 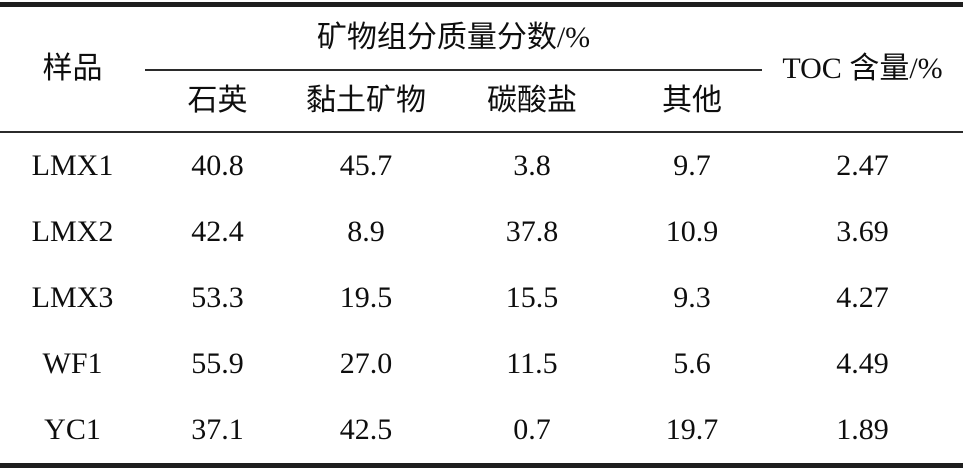 I want to click on sample-cell: LMX2, so click(x=72, y=231).